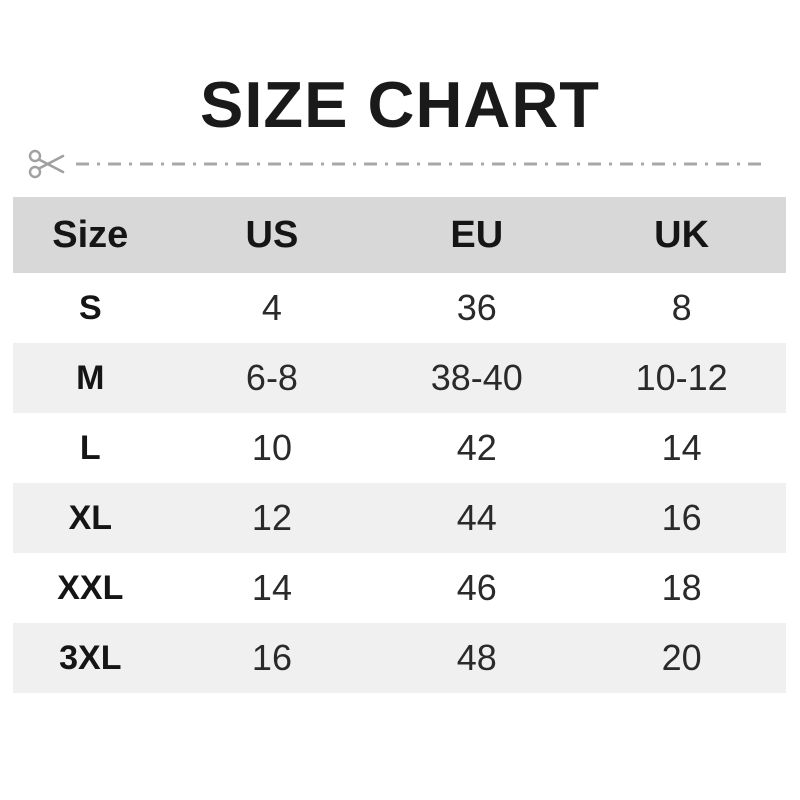 This screenshot has height=800, width=800. Describe the element at coordinates (399, 448) in the screenshot. I see `table-row-l: L 10 42 14` at that location.